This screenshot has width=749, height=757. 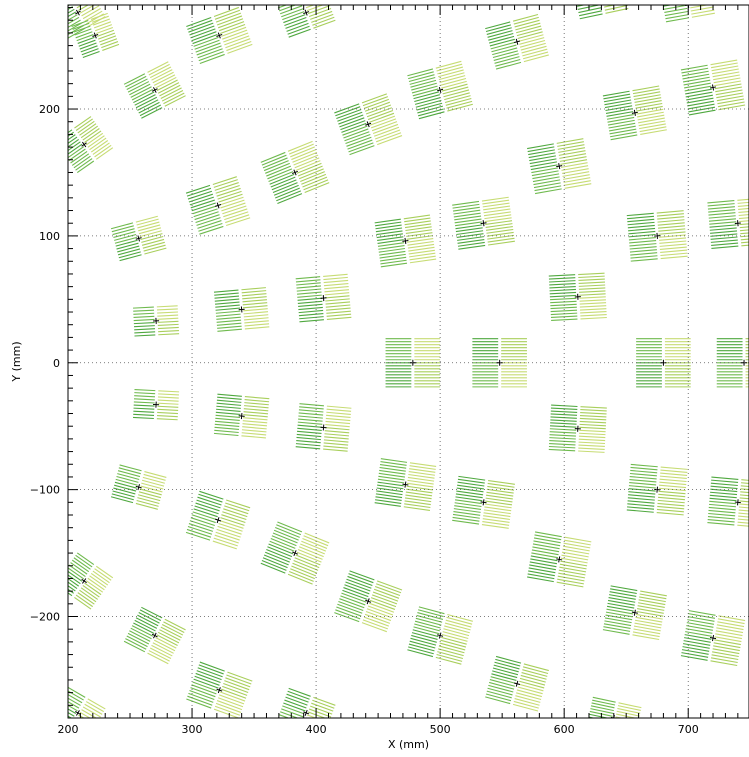 What do you see at coordinates (49, 236) in the screenshot?
I see `y-tick-label: 100` at bounding box center [49, 236].